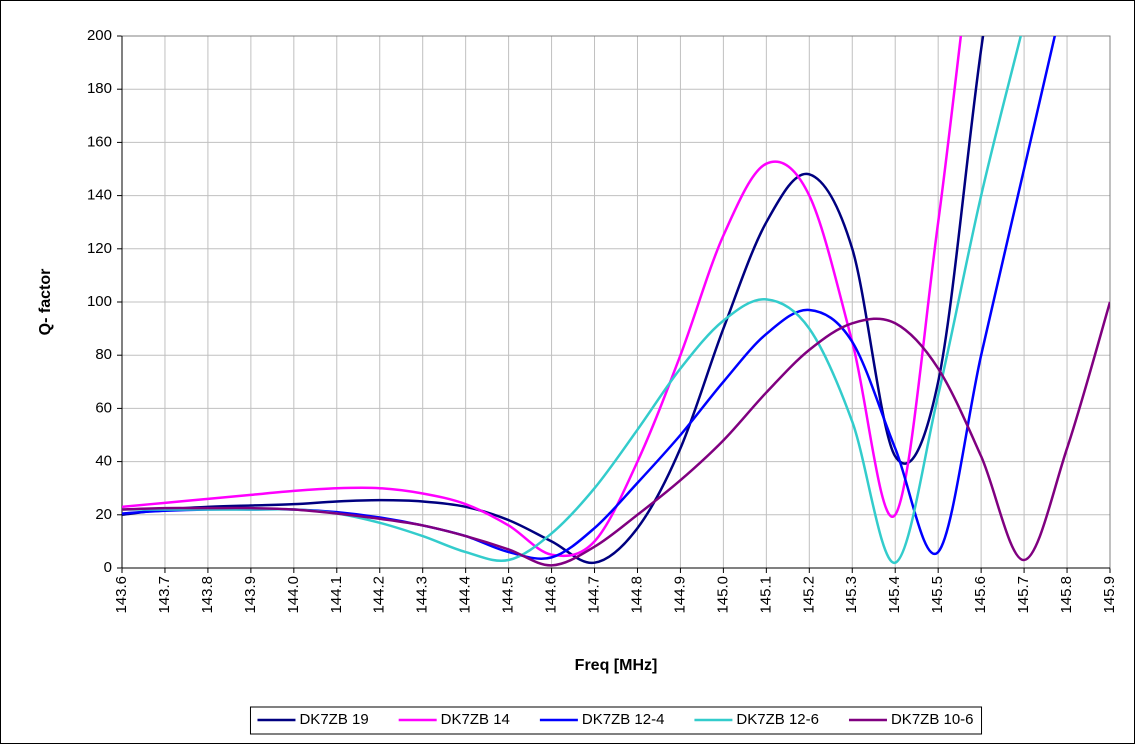 Image resolution: width=1135 pixels, height=744 pixels. Describe the element at coordinates (1023, 595) in the screenshot. I see `x-tick-label: 145.7` at that location.